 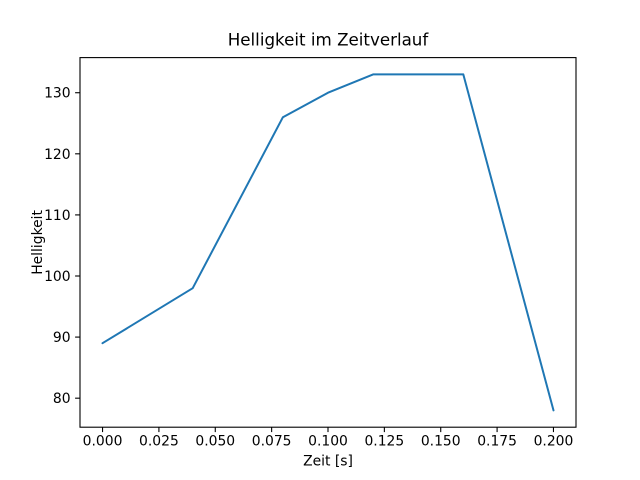 What do you see at coordinates (272, 442) in the screenshot?
I see `x-tick-label: 0.075` at bounding box center [272, 442].